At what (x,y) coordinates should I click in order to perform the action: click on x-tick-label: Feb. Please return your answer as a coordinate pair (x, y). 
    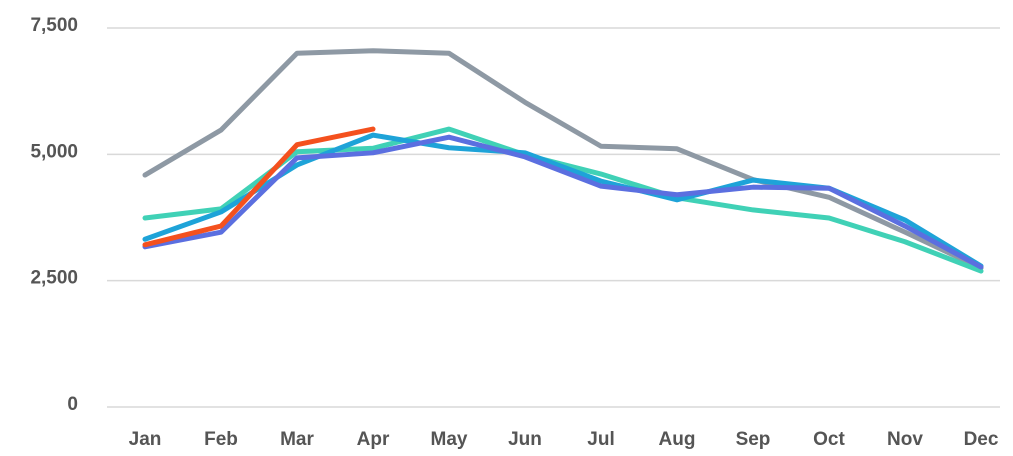
    Looking at the image, I should click on (221, 439).